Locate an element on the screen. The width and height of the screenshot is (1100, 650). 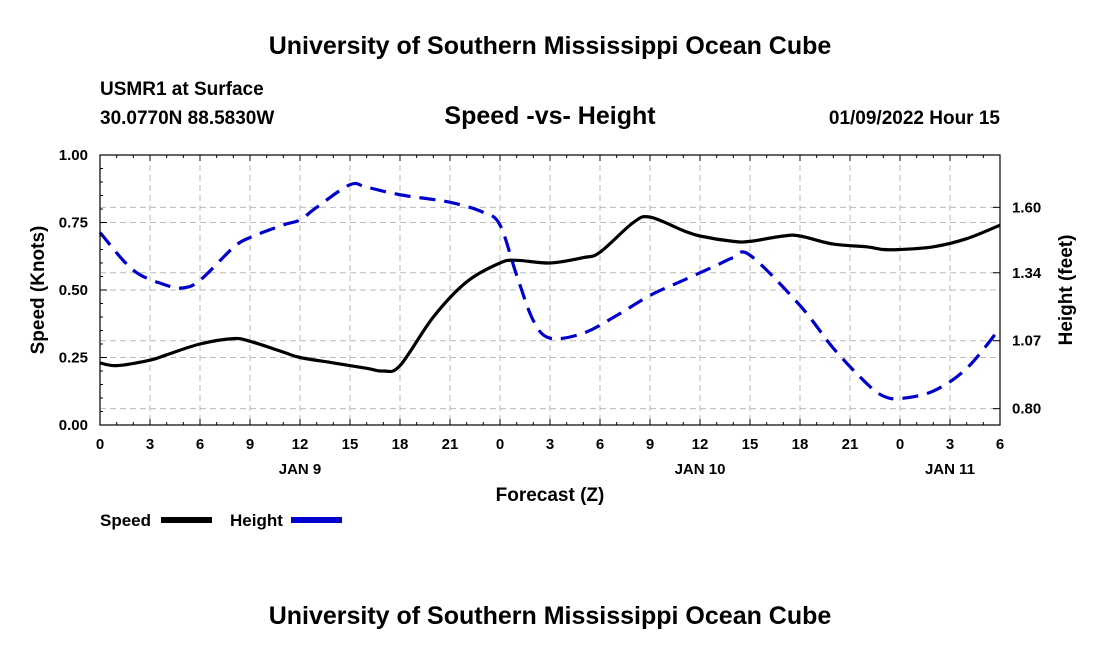
legend: Speed Height is located at coordinates (221, 520).